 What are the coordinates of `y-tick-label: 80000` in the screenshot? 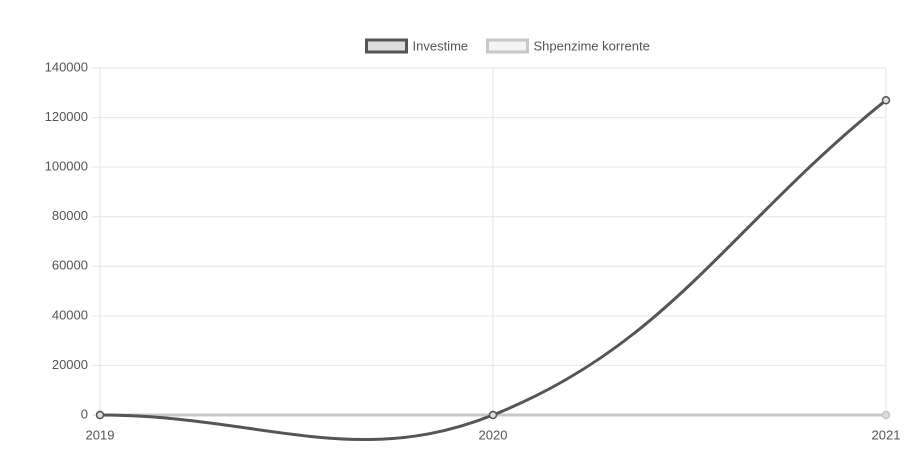 It's located at (70, 215).